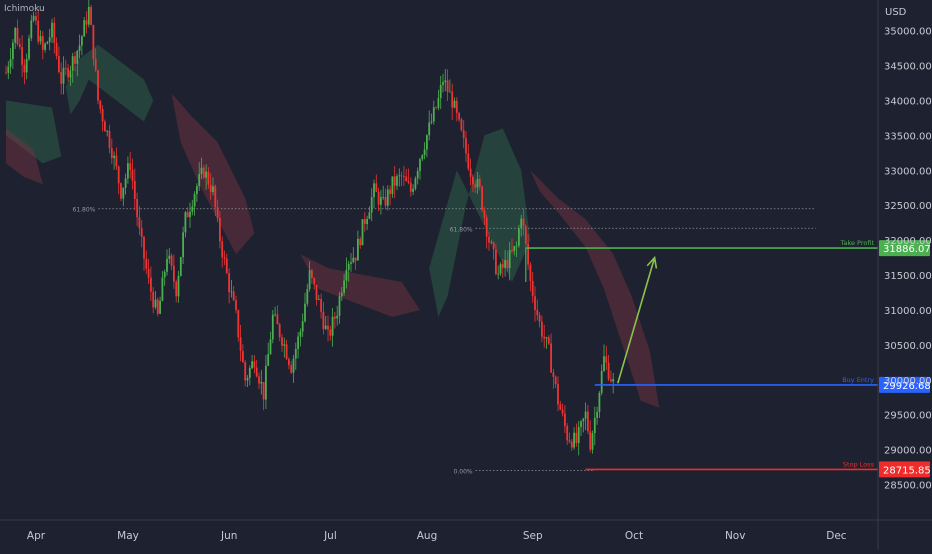  Describe the element at coordinates (228, 536) in the screenshot. I see `month-label: Jun` at that location.